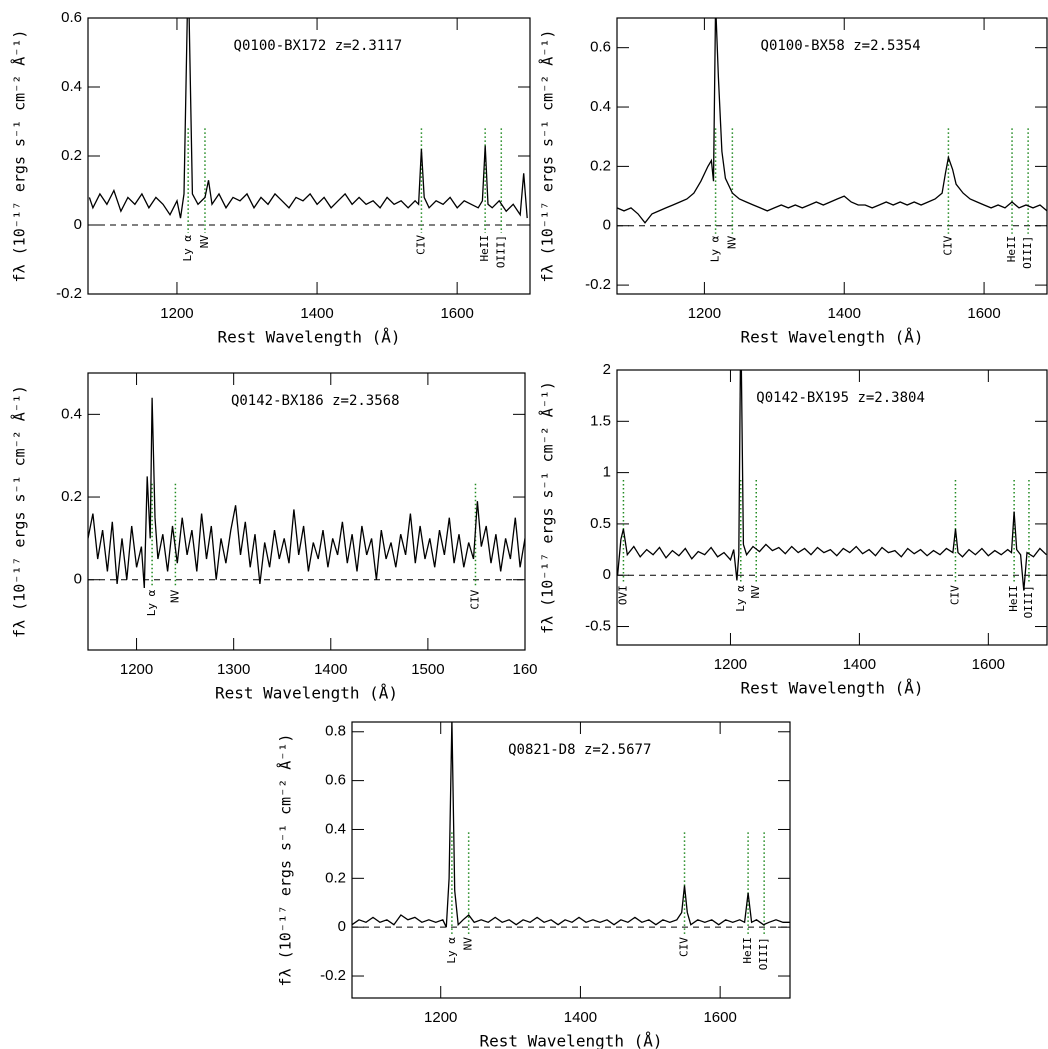 The height and width of the screenshot is (1049, 1048). Describe the element at coordinates (427, 669) in the screenshot. I see `x-tick-label: 1500` at that location.